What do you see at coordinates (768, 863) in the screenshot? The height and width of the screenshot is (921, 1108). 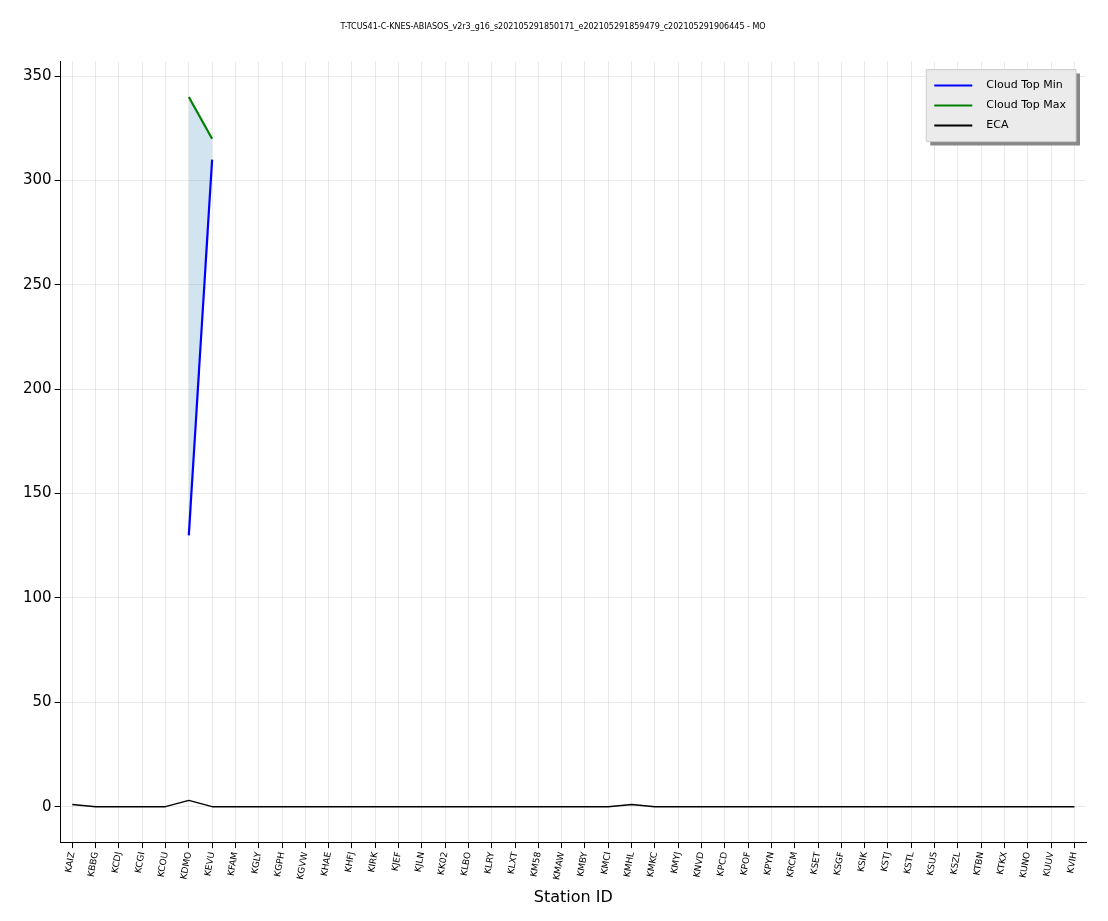 I see `x-tick-label: KPYN` at bounding box center [768, 863].